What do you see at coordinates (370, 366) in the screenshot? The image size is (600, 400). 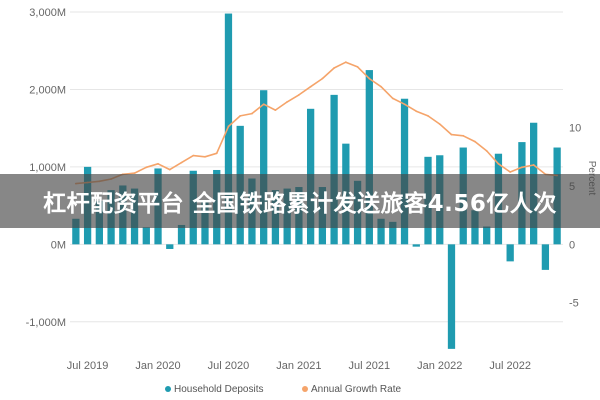 I see `x-axis-tick-label: Jul 2021` at bounding box center [370, 366].